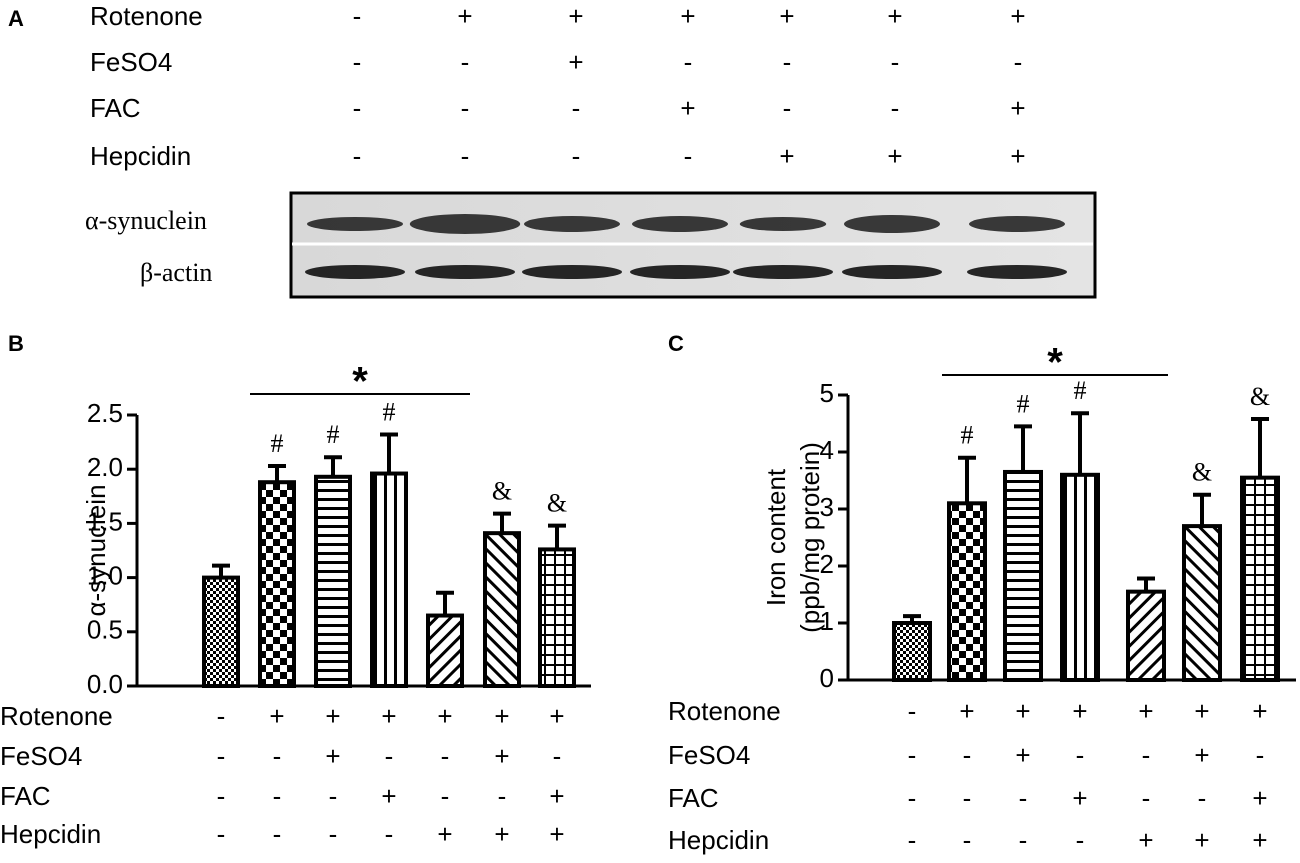 The width and height of the screenshot is (1300, 863). Describe the element at coordinates (105, 575) in the screenshot. I see `y-tick-label: 1.0` at that location.